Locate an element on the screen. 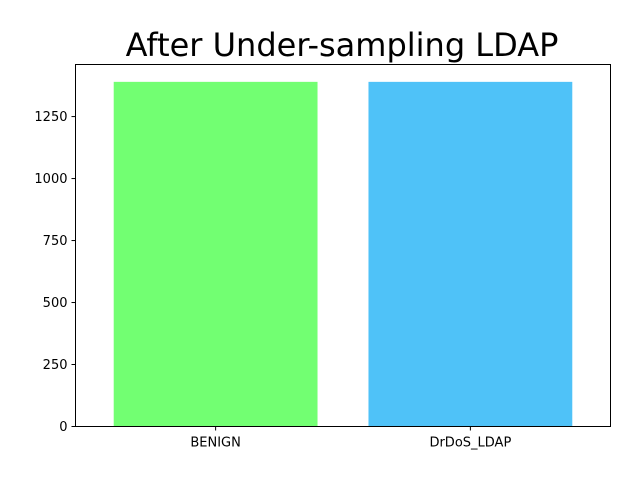 The width and height of the screenshot is (640, 480). y-tick-label: 0 is located at coordinates (63, 427).